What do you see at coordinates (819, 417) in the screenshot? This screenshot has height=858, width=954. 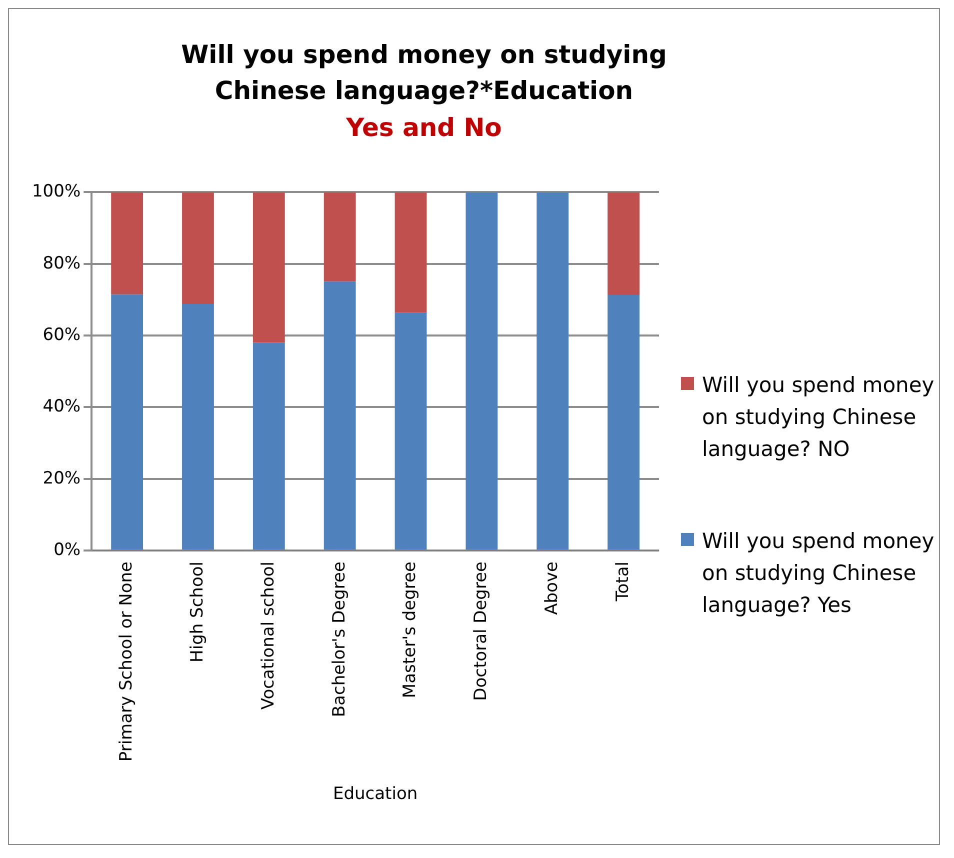 I see `legend-label: Will you spend money on studying Chinese language? NO` at bounding box center [819, 417].